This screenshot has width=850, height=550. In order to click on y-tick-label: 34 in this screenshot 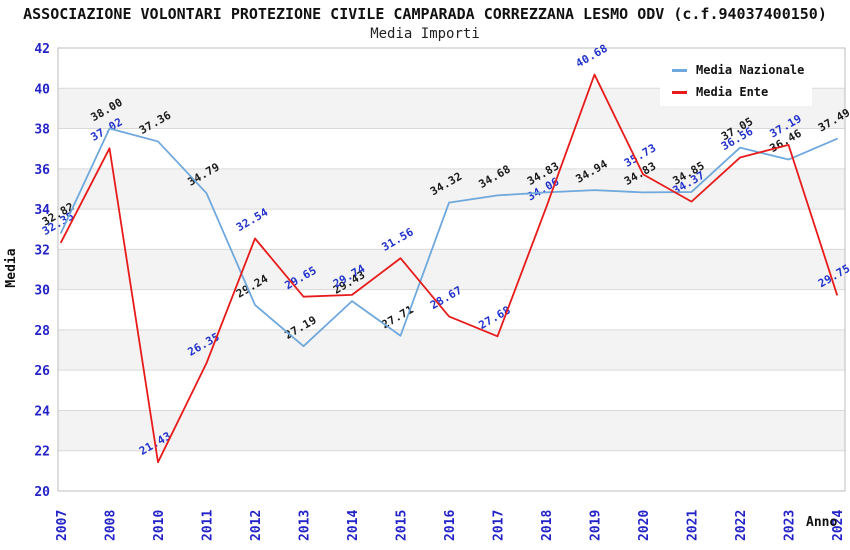, I will do `click(42, 210)`.